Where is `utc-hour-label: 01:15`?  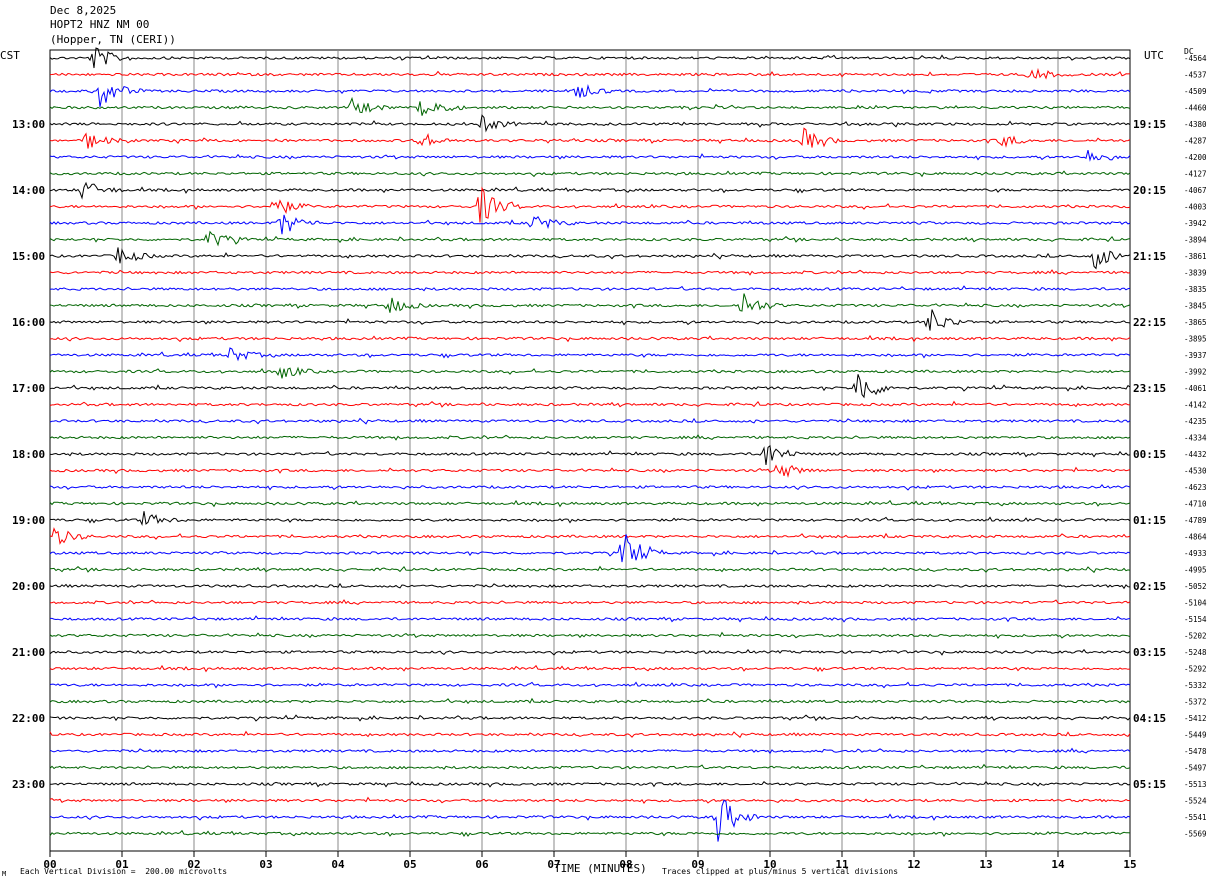
utc-hour-label: 01:15 is located at coordinates (1149, 520).